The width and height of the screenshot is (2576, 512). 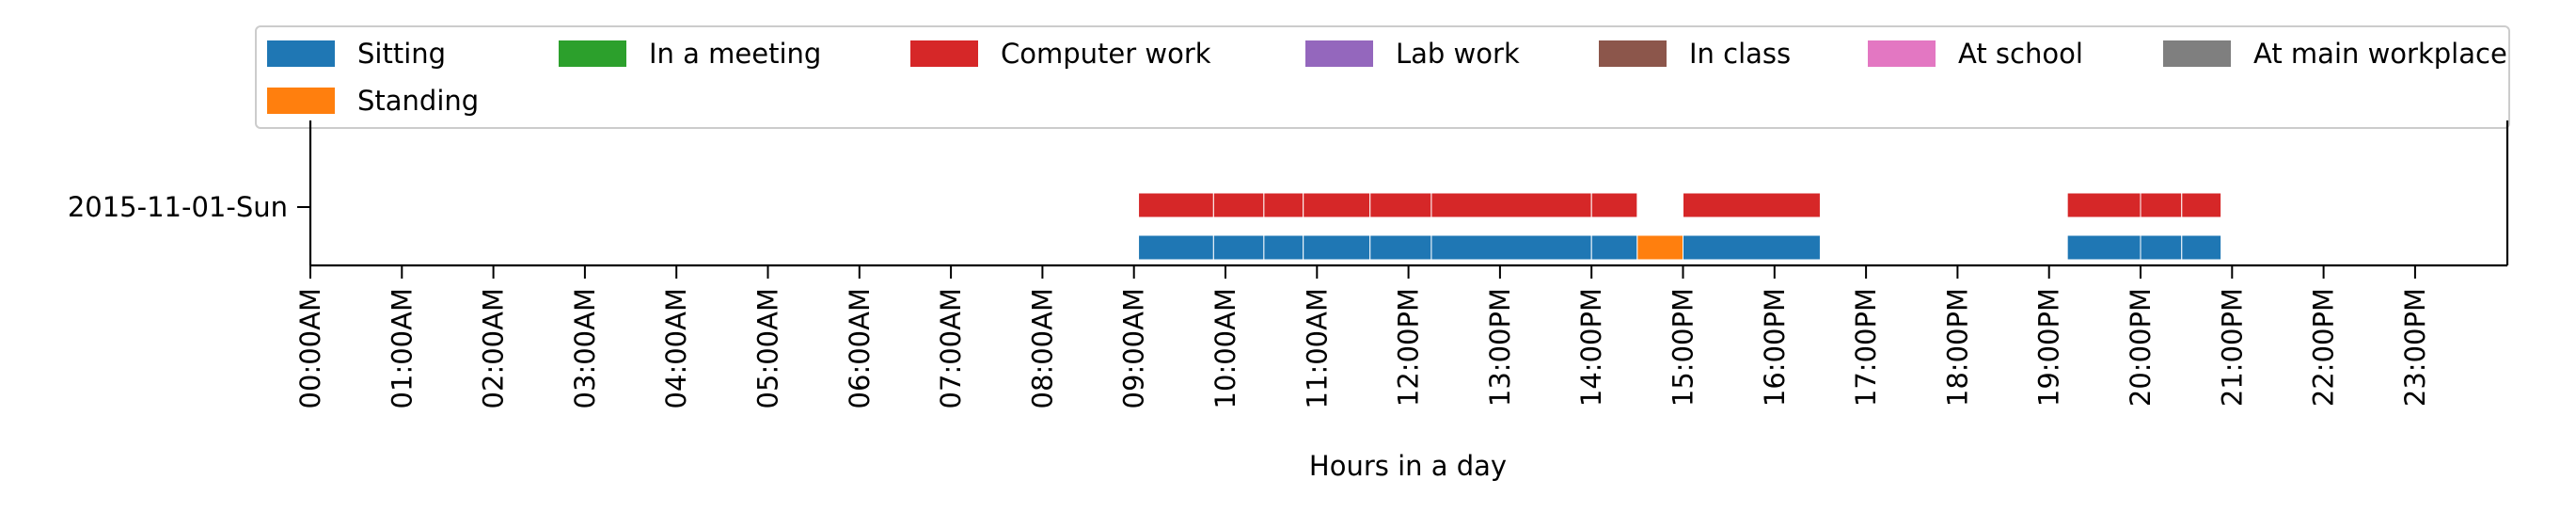 What do you see at coordinates (494, 348) in the screenshot?
I see `x-tick-label: 02:00AM` at bounding box center [494, 348].